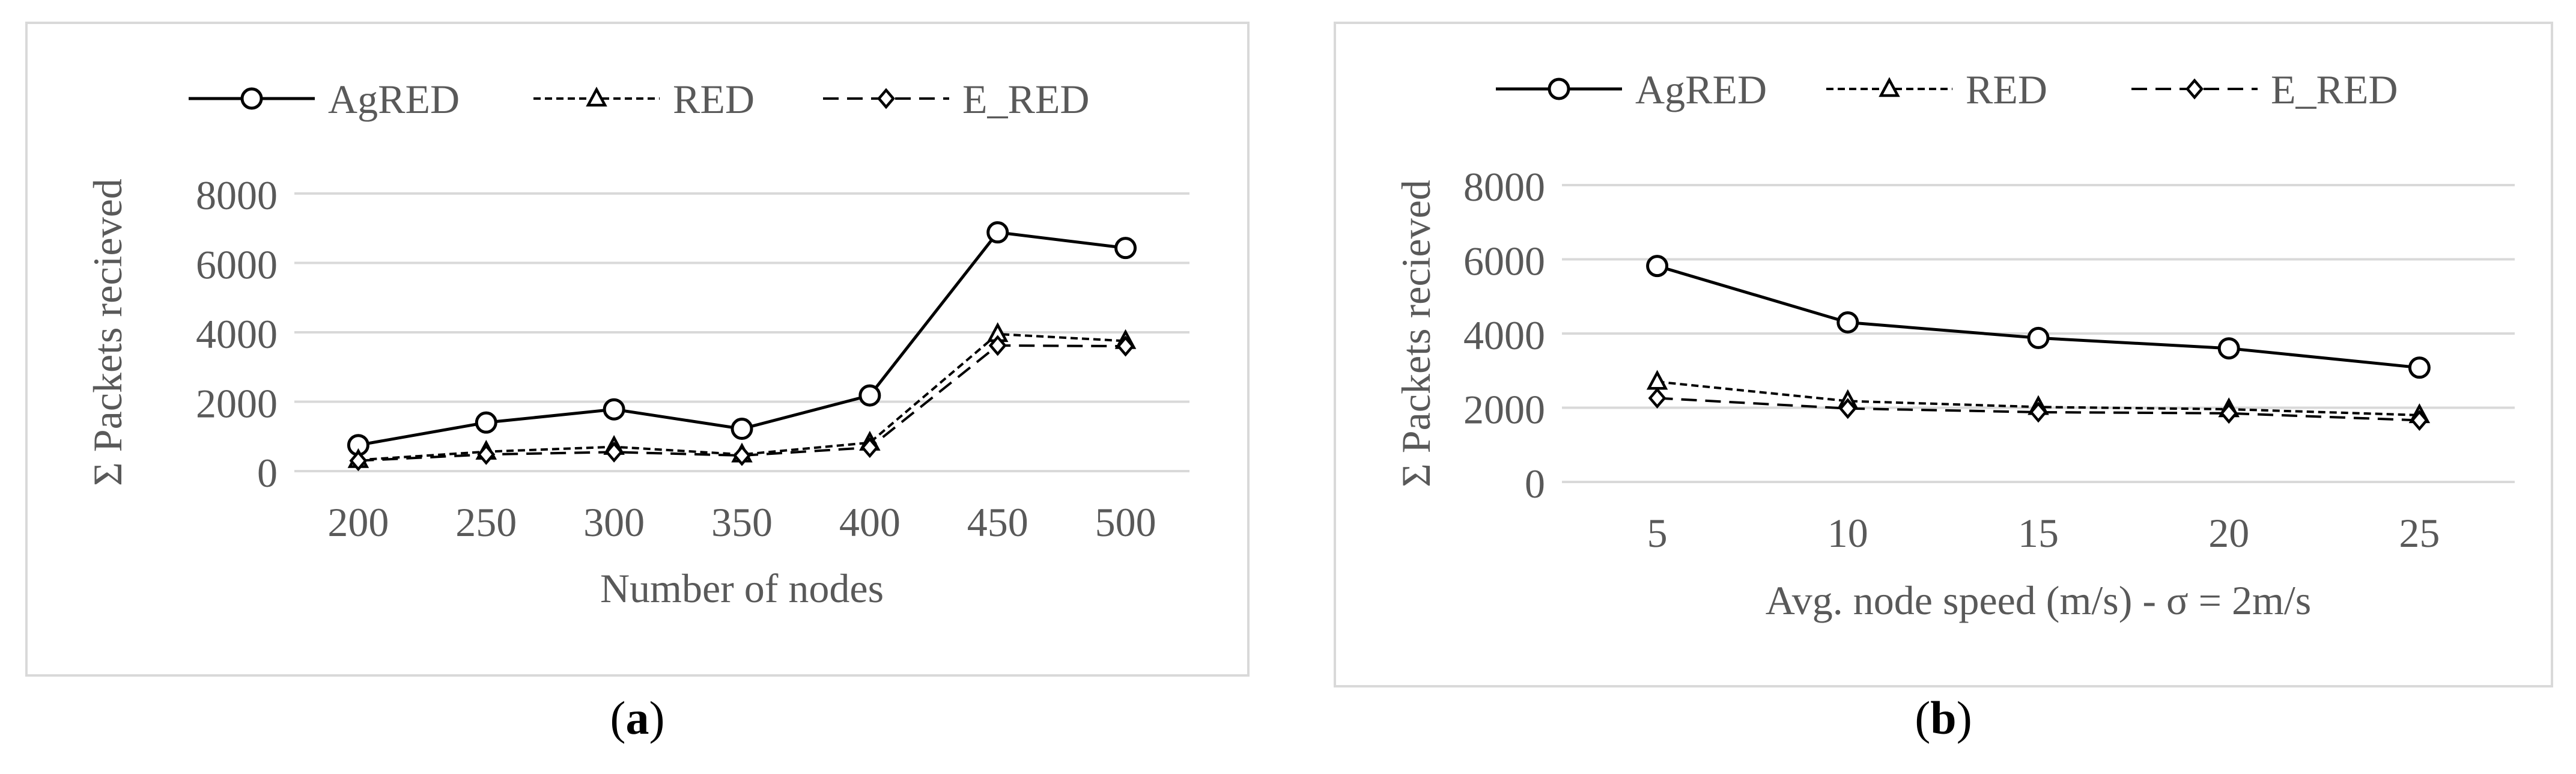 The image size is (2576, 774). I want to click on chart-b-ytick-label: 8000, so click(1504, 187).